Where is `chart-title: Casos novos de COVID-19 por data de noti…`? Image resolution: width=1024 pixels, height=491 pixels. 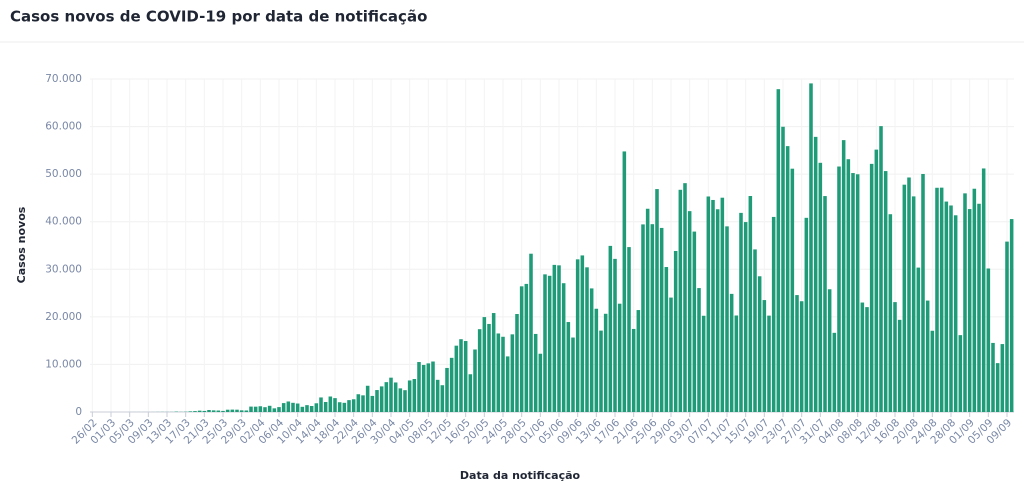 chart-title: Casos novos de COVID-19 por data de noti… is located at coordinates (218, 17).